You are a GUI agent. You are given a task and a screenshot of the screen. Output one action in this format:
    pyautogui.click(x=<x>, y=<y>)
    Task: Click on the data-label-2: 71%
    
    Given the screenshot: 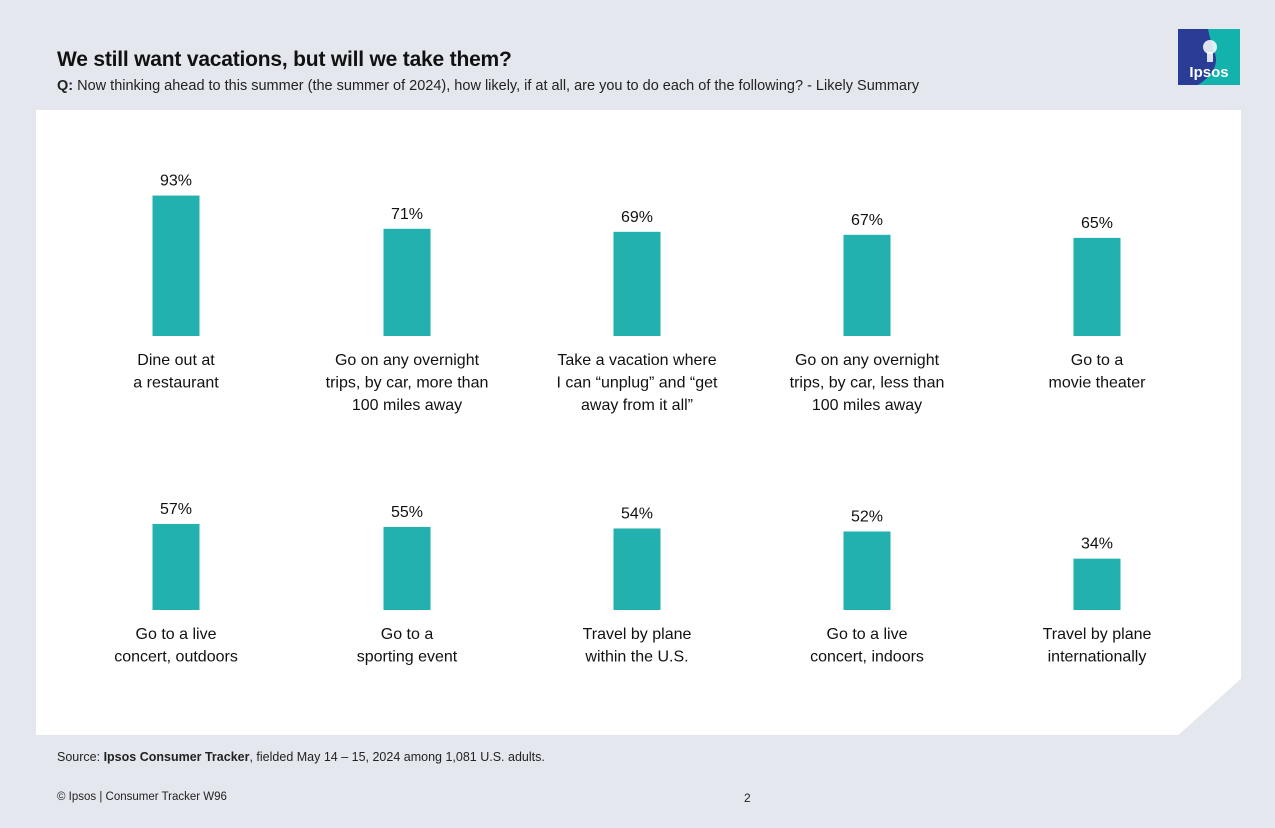 What is the action you would take?
    pyautogui.click(x=407, y=214)
    